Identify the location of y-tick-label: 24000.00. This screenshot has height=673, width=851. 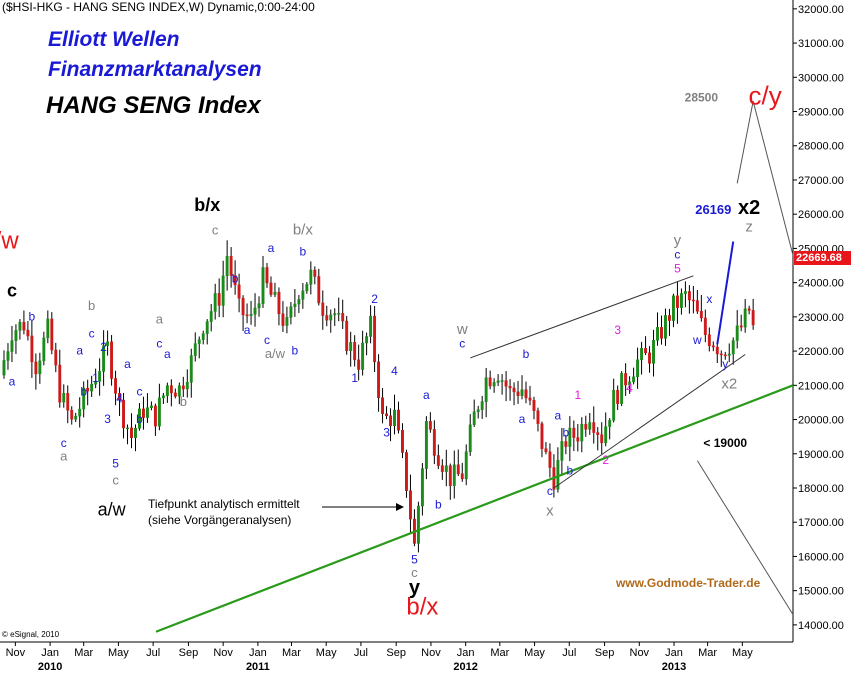
(821, 284).